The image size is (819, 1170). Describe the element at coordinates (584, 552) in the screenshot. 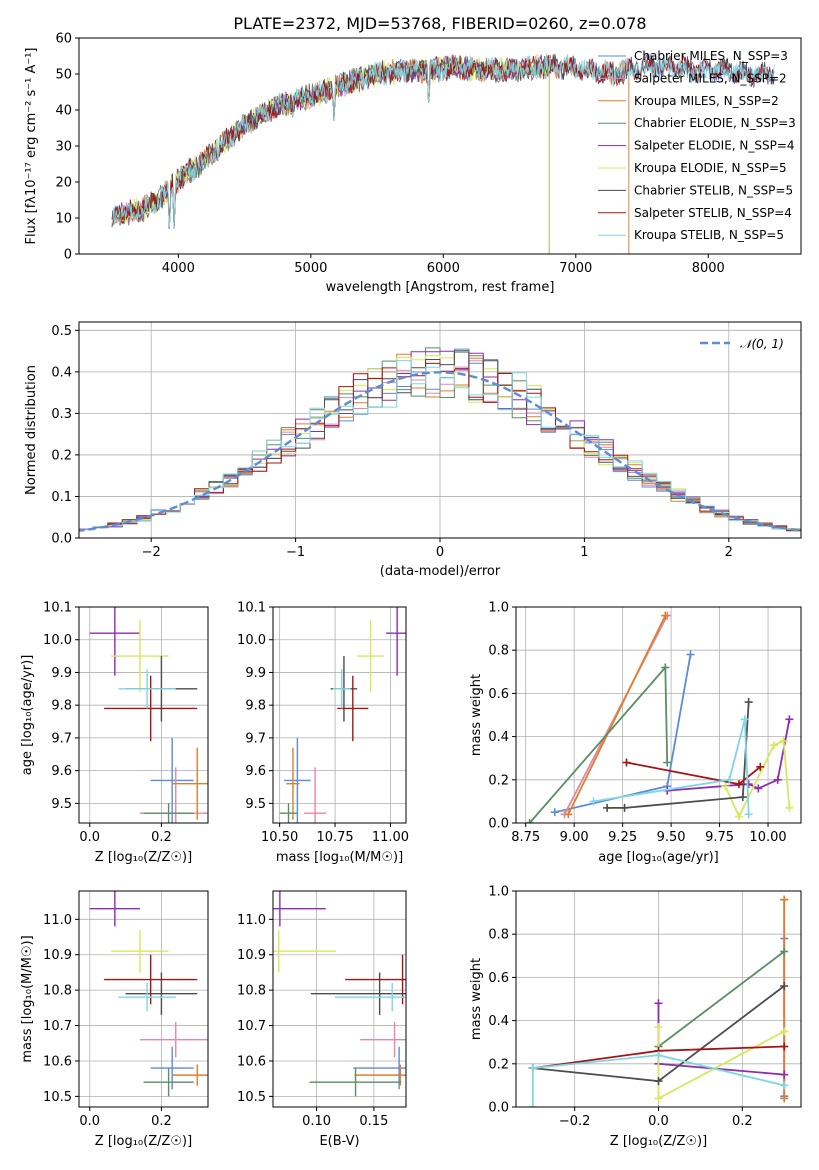

I see `x-tick-label: 1` at that location.